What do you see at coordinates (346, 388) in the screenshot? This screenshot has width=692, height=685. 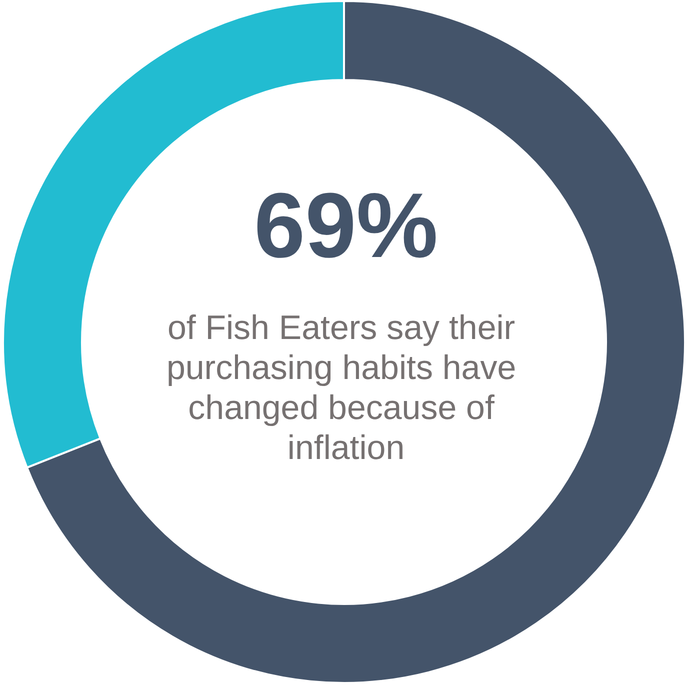 I see `text: of Fish Eaters say their purchasing habits have changed because of inflation` at bounding box center [346, 388].